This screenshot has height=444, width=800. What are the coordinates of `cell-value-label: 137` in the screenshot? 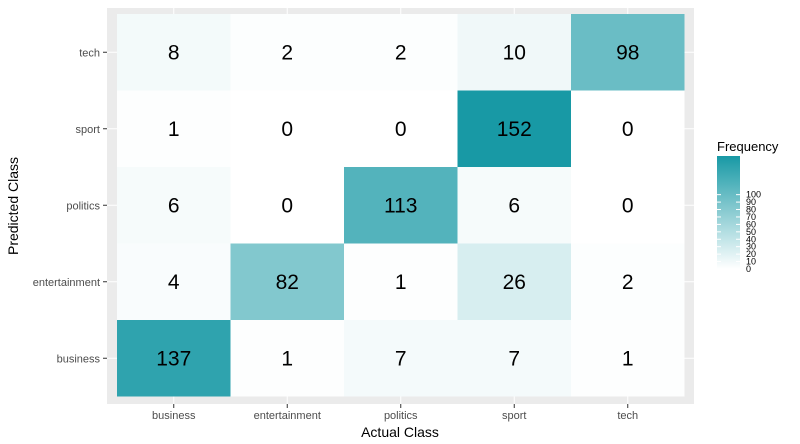 It's located at (173, 358).